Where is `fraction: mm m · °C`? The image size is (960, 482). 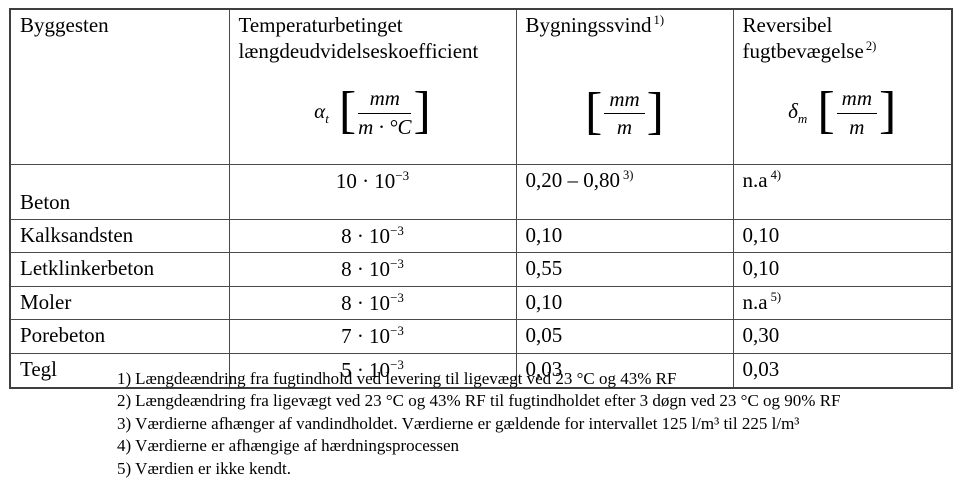
fraction: mm m · °C is located at coordinates (384, 113).